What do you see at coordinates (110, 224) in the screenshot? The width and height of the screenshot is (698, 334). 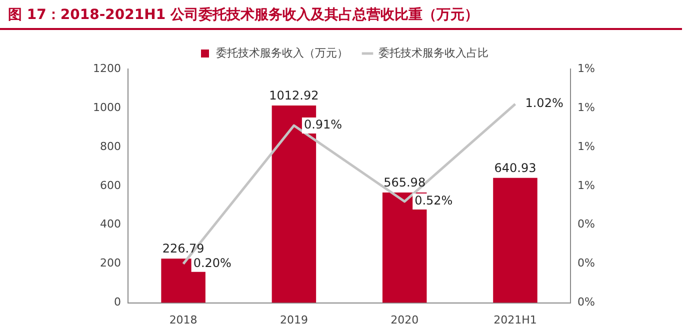 I see `y-tick-label: 400` at bounding box center [110, 224].